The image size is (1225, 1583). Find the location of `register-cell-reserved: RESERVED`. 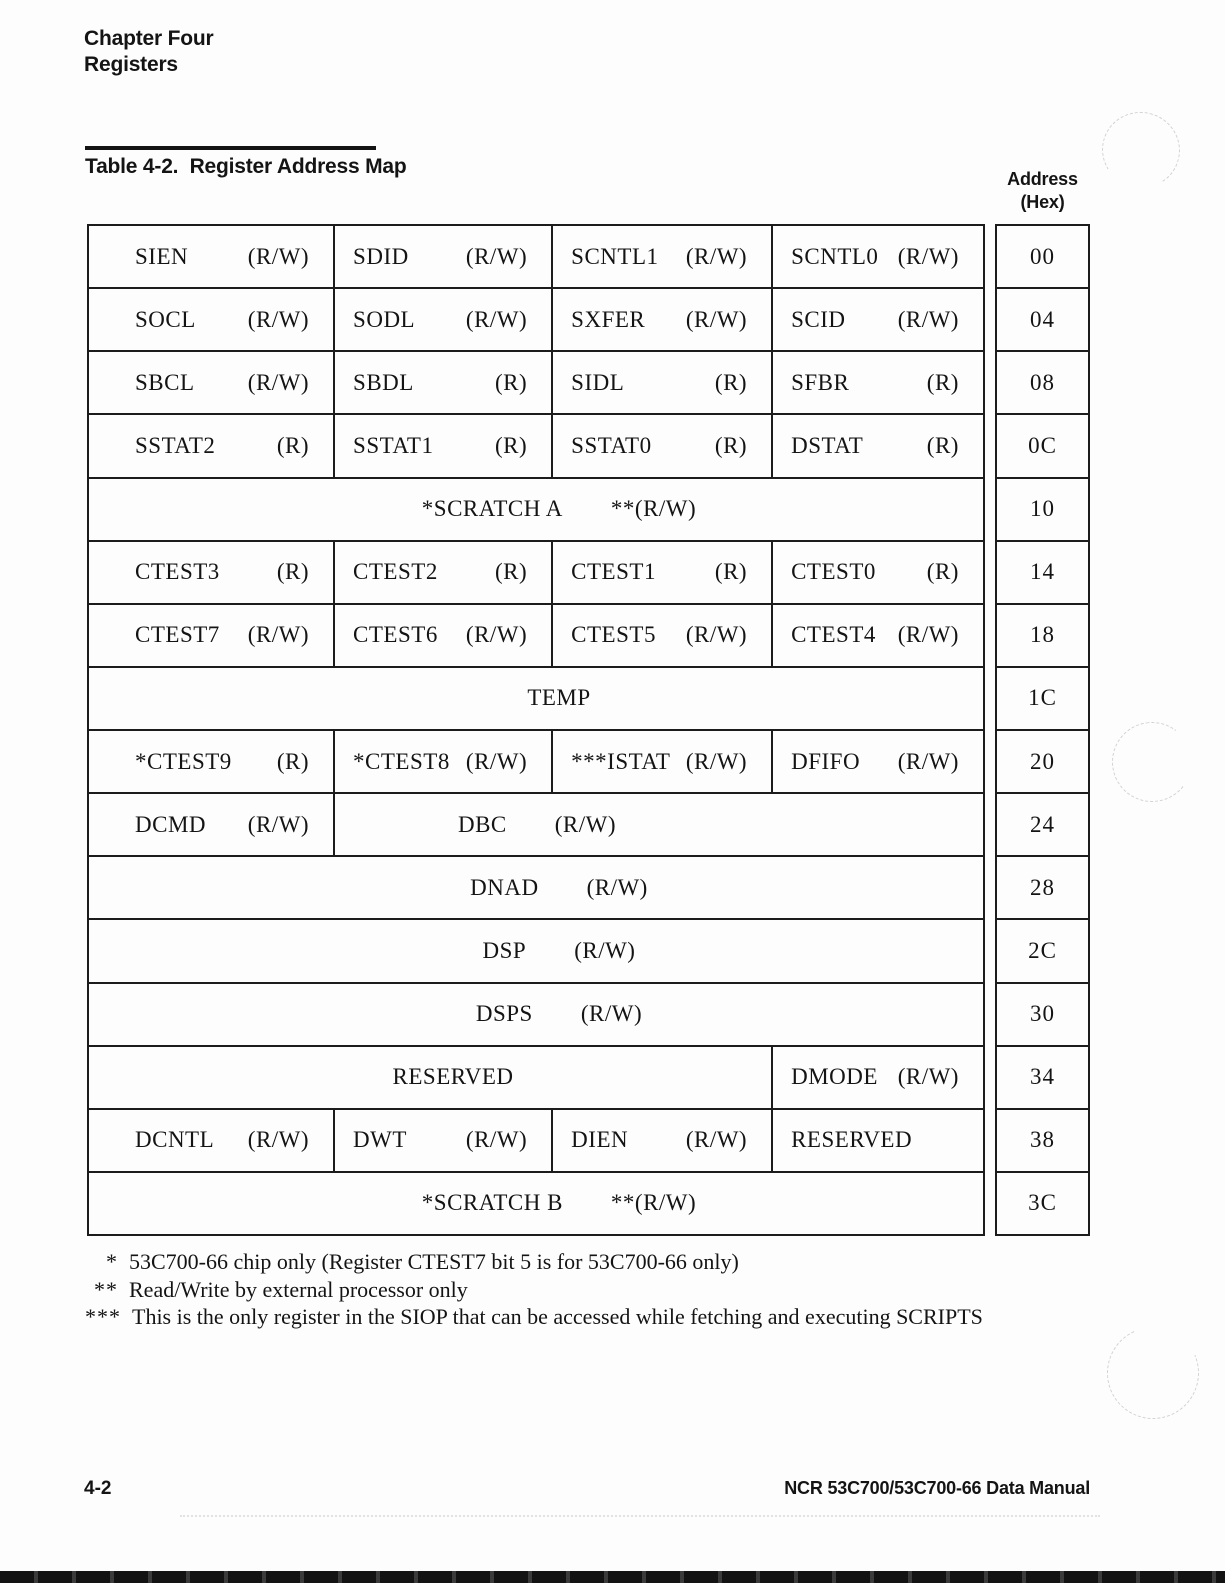

register-cell-reserved: RESERVED is located at coordinates (430, 1077).